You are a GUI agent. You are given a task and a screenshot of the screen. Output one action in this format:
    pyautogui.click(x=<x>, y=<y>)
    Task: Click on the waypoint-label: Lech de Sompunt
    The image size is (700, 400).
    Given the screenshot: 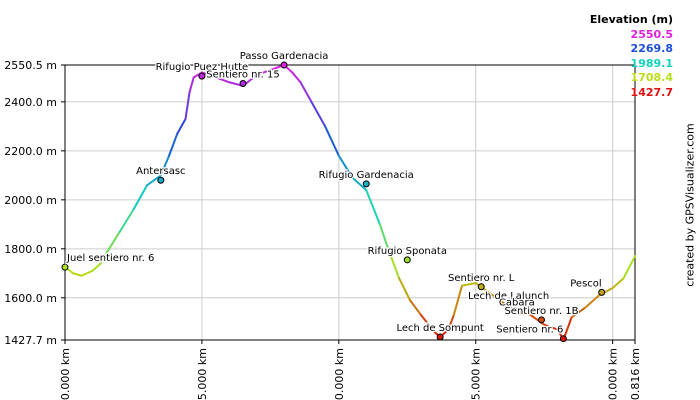 What is the action you would take?
    pyautogui.click(x=439, y=328)
    